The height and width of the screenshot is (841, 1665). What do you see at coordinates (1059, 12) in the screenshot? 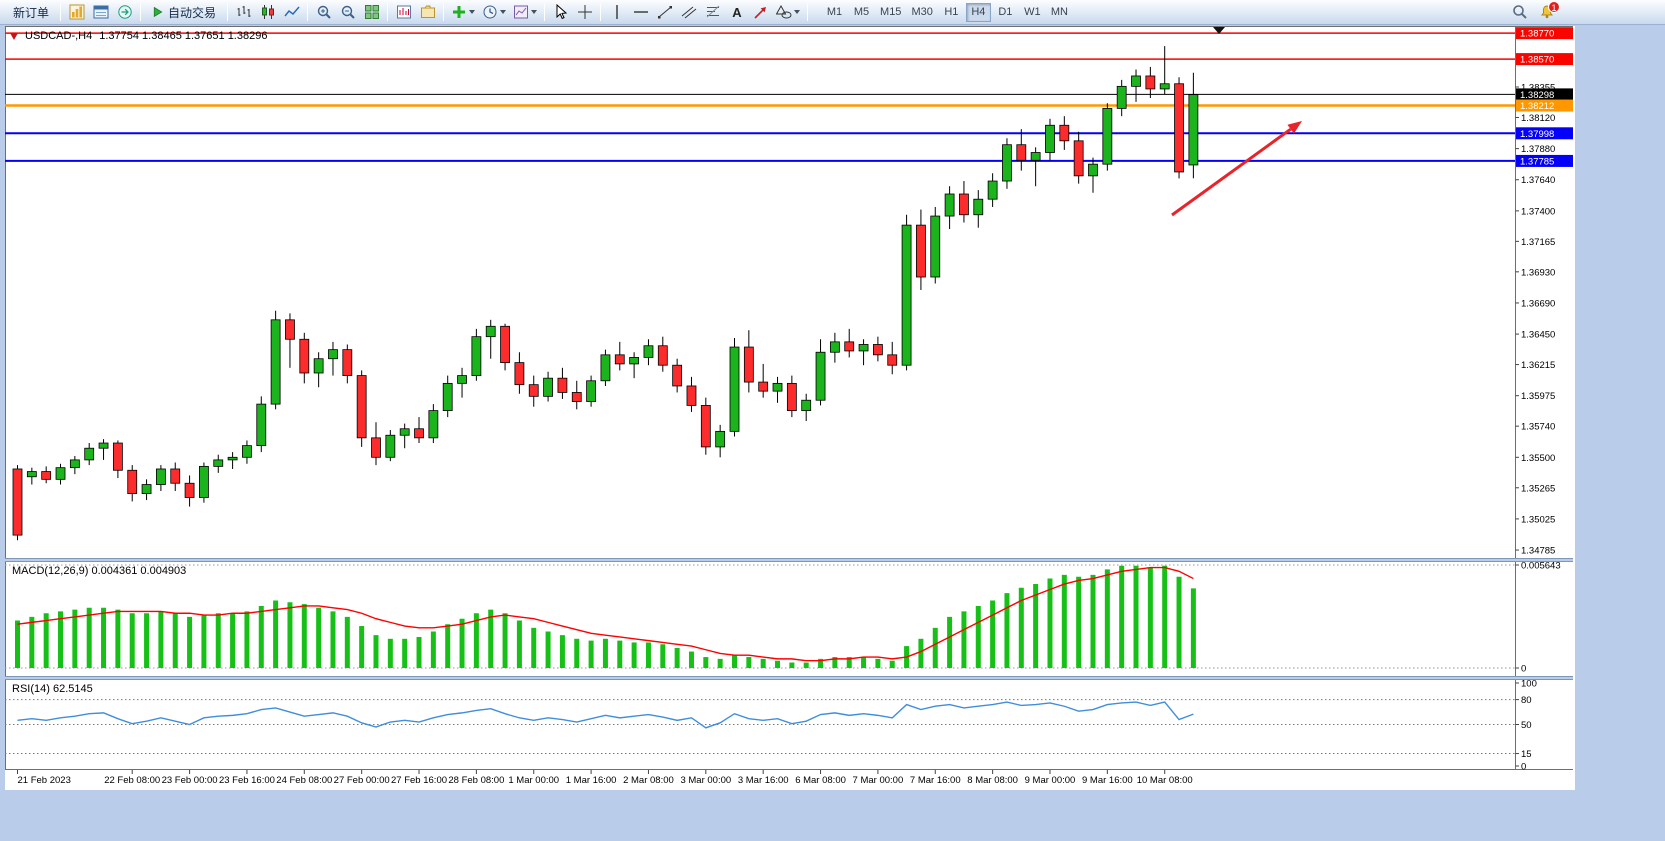
I see `timeframe-mn-button: MN` at bounding box center [1059, 12].